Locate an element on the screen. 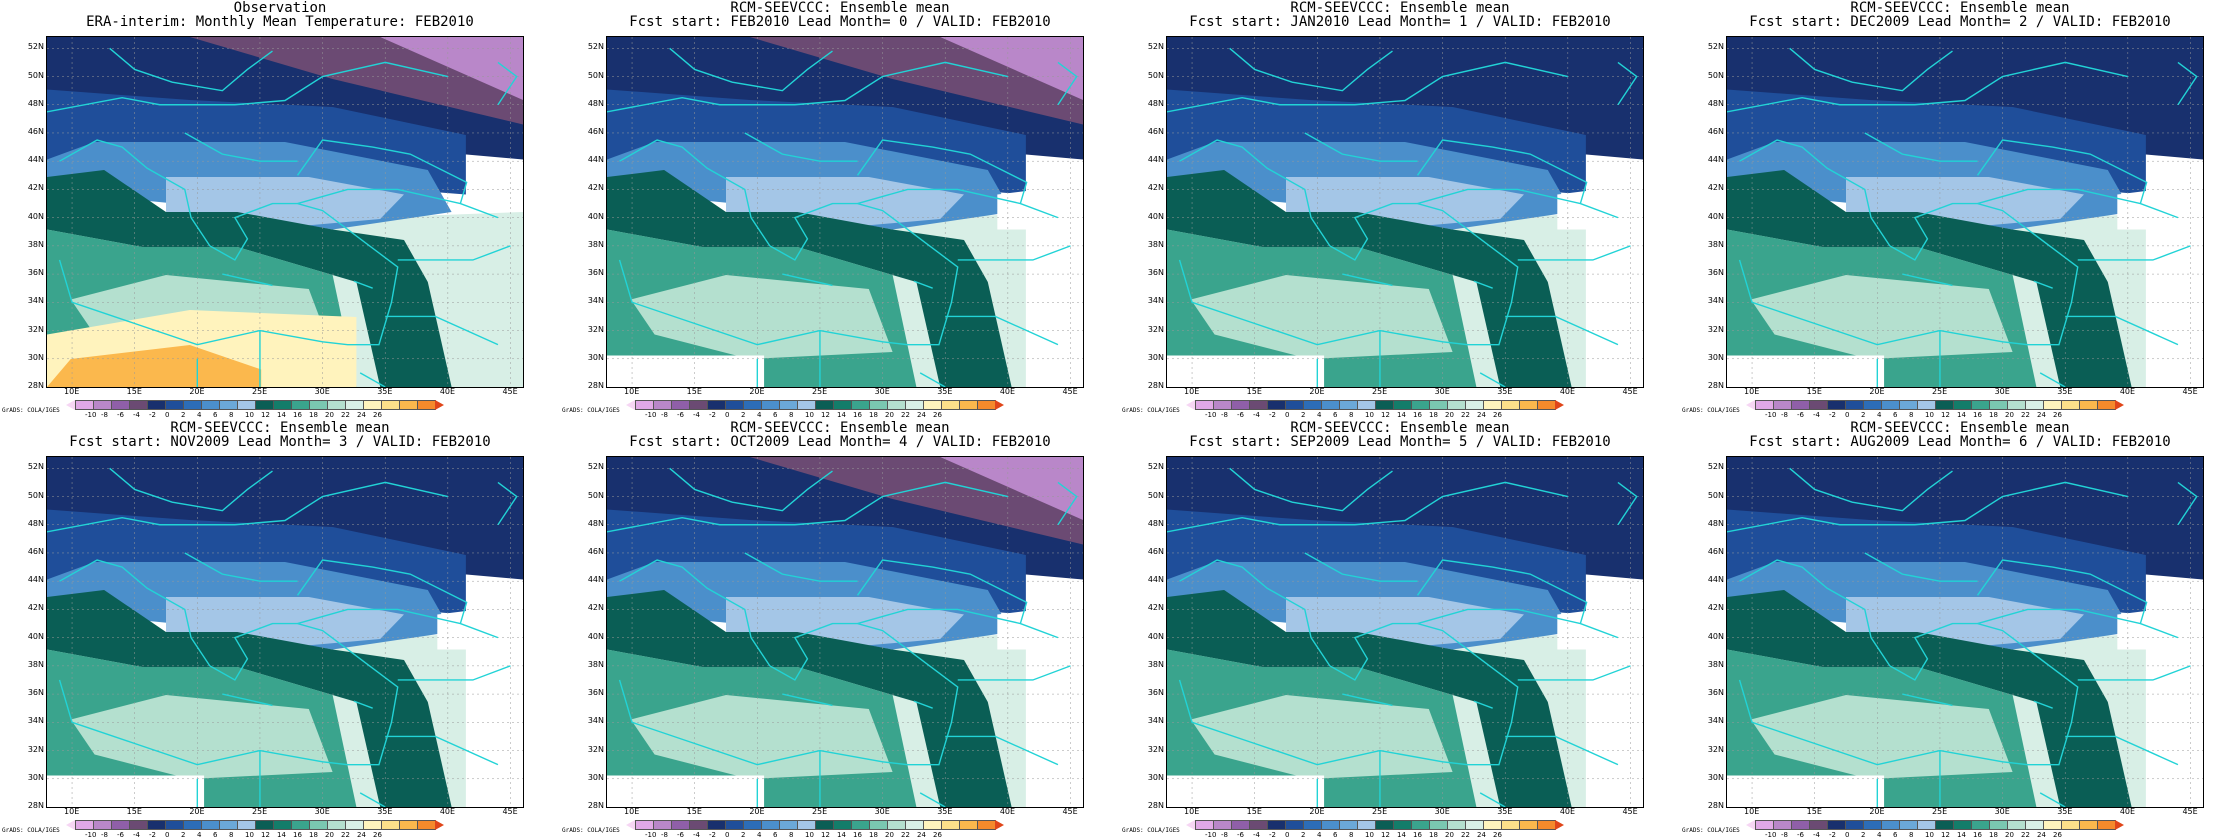  colorbar is located at coordinates (1375, 825).